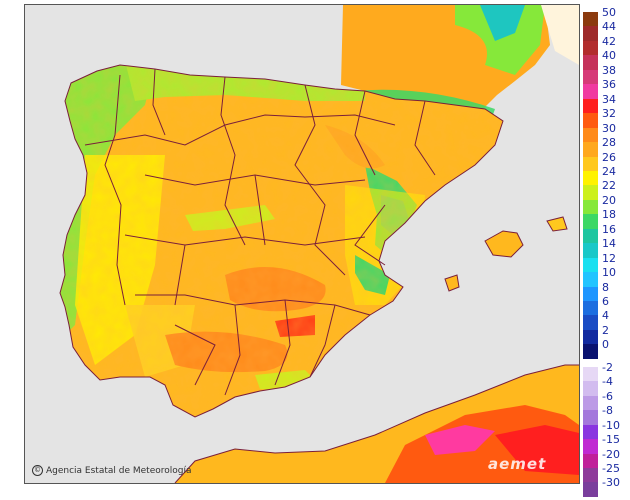  Describe the element at coordinates (607, 396) in the screenshot. I see `legend-label: -6` at that location.